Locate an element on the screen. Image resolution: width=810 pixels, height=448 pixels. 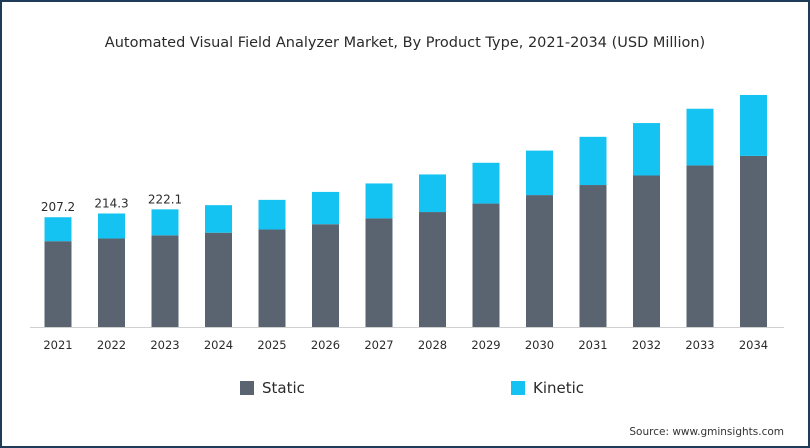
legend-item-static: Static is located at coordinates (272, 388).